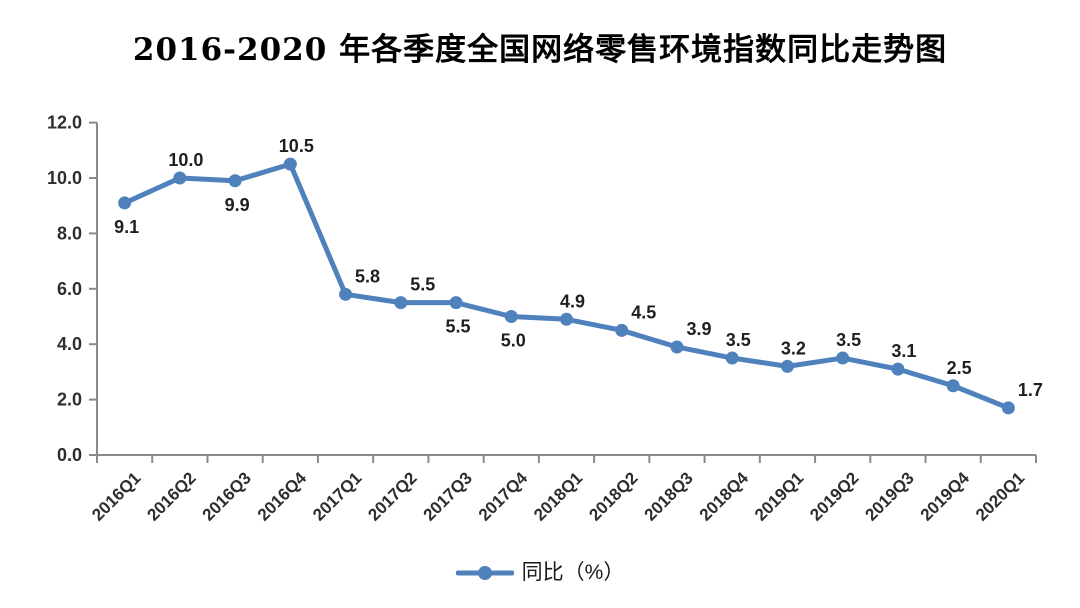  Describe the element at coordinates (834, 496) in the screenshot. I see `x-tick-label: 2019Q2` at that location.